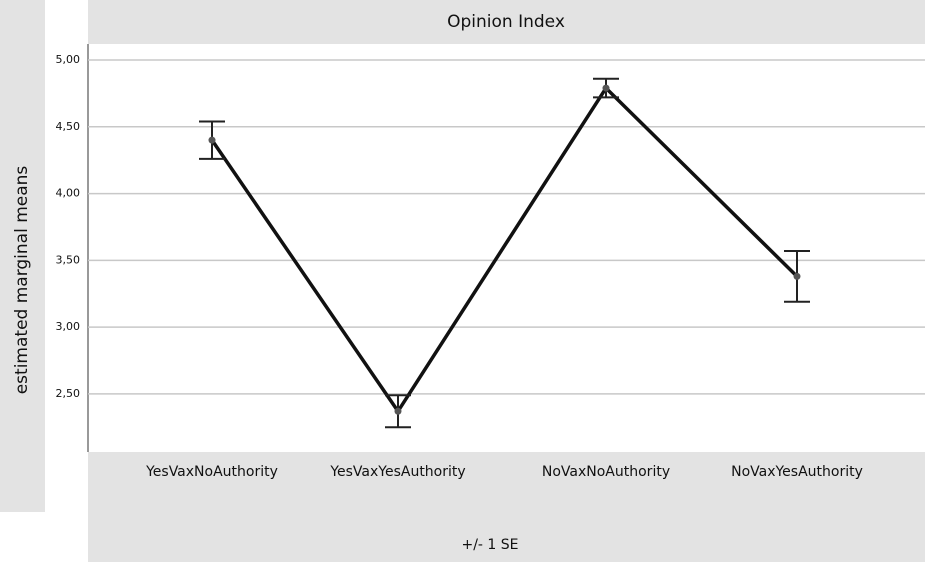  Describe the element at coordinates (68, 393) in the screenshot. I see `y-tick-label: 2,50` at that location.